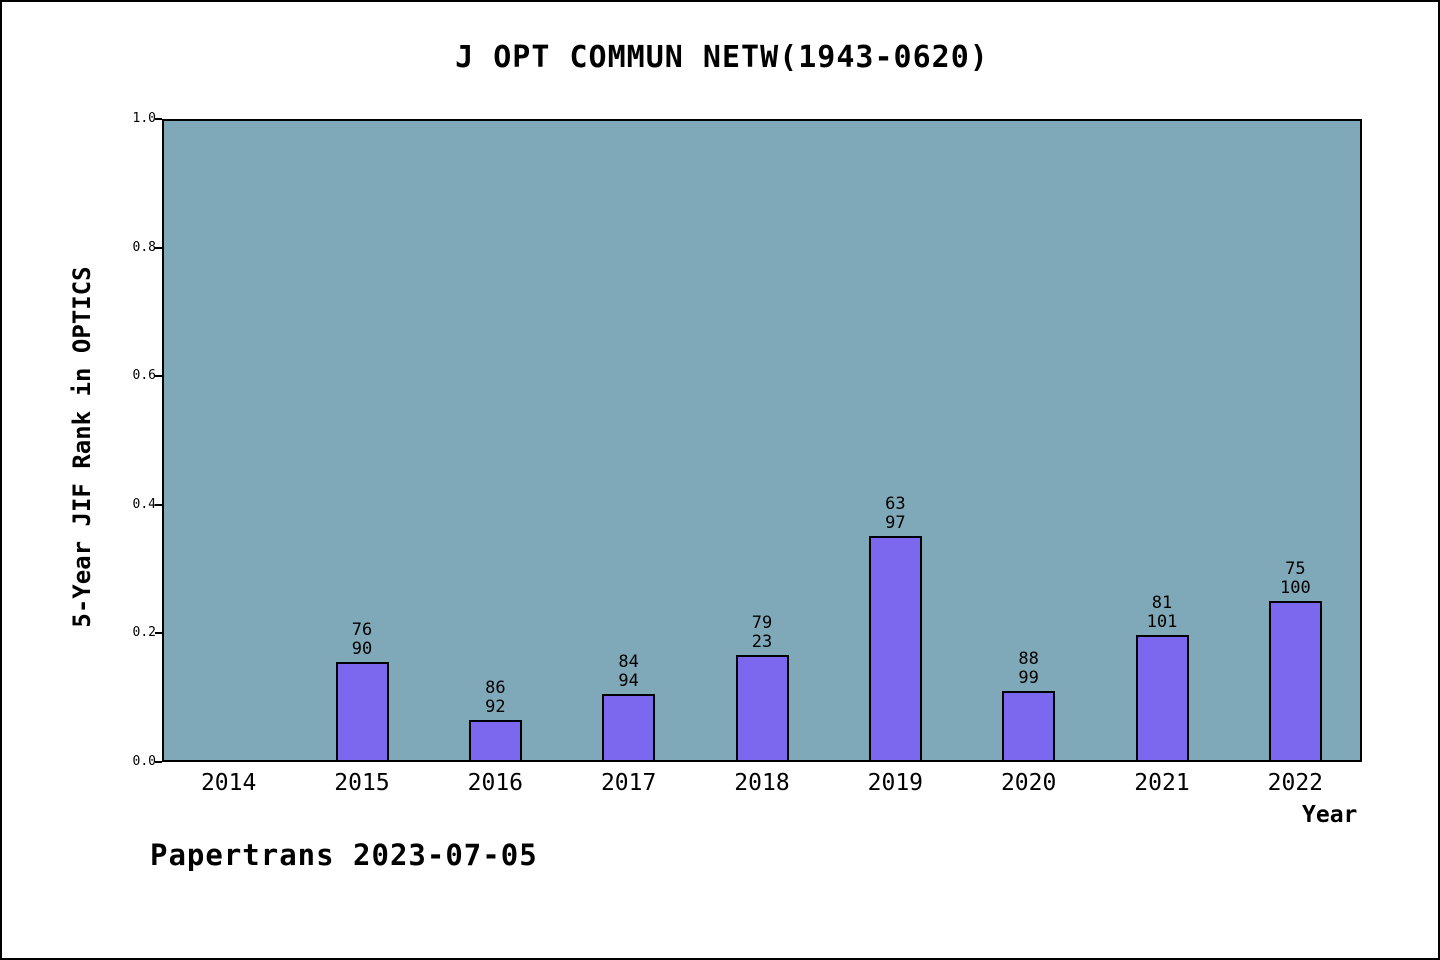 Image resolution: width=1440 pixels, height=960 pixels. Describe the element at coordinates (762, 708) in the screenshot. I see `bar-2018` at that location.